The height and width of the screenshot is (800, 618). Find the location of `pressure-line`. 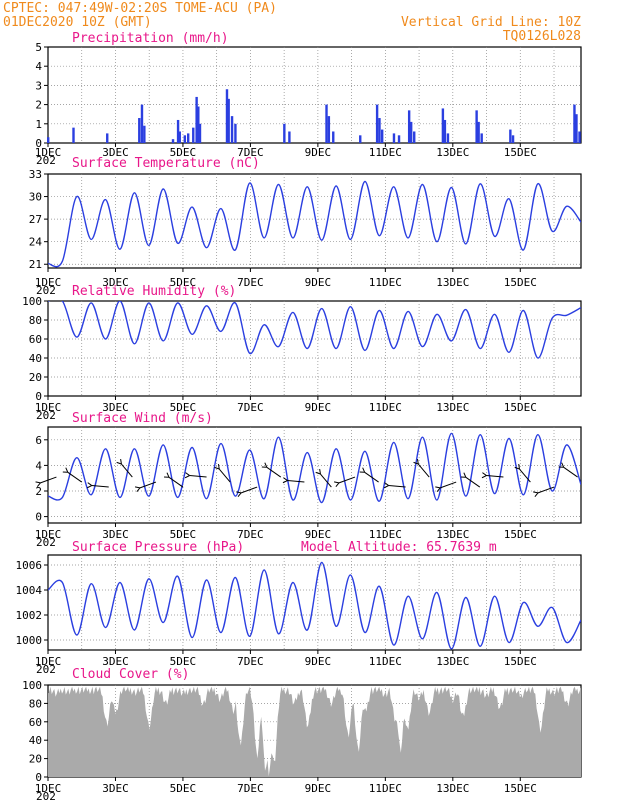

pressure-line is located at coordinates (314, 605).